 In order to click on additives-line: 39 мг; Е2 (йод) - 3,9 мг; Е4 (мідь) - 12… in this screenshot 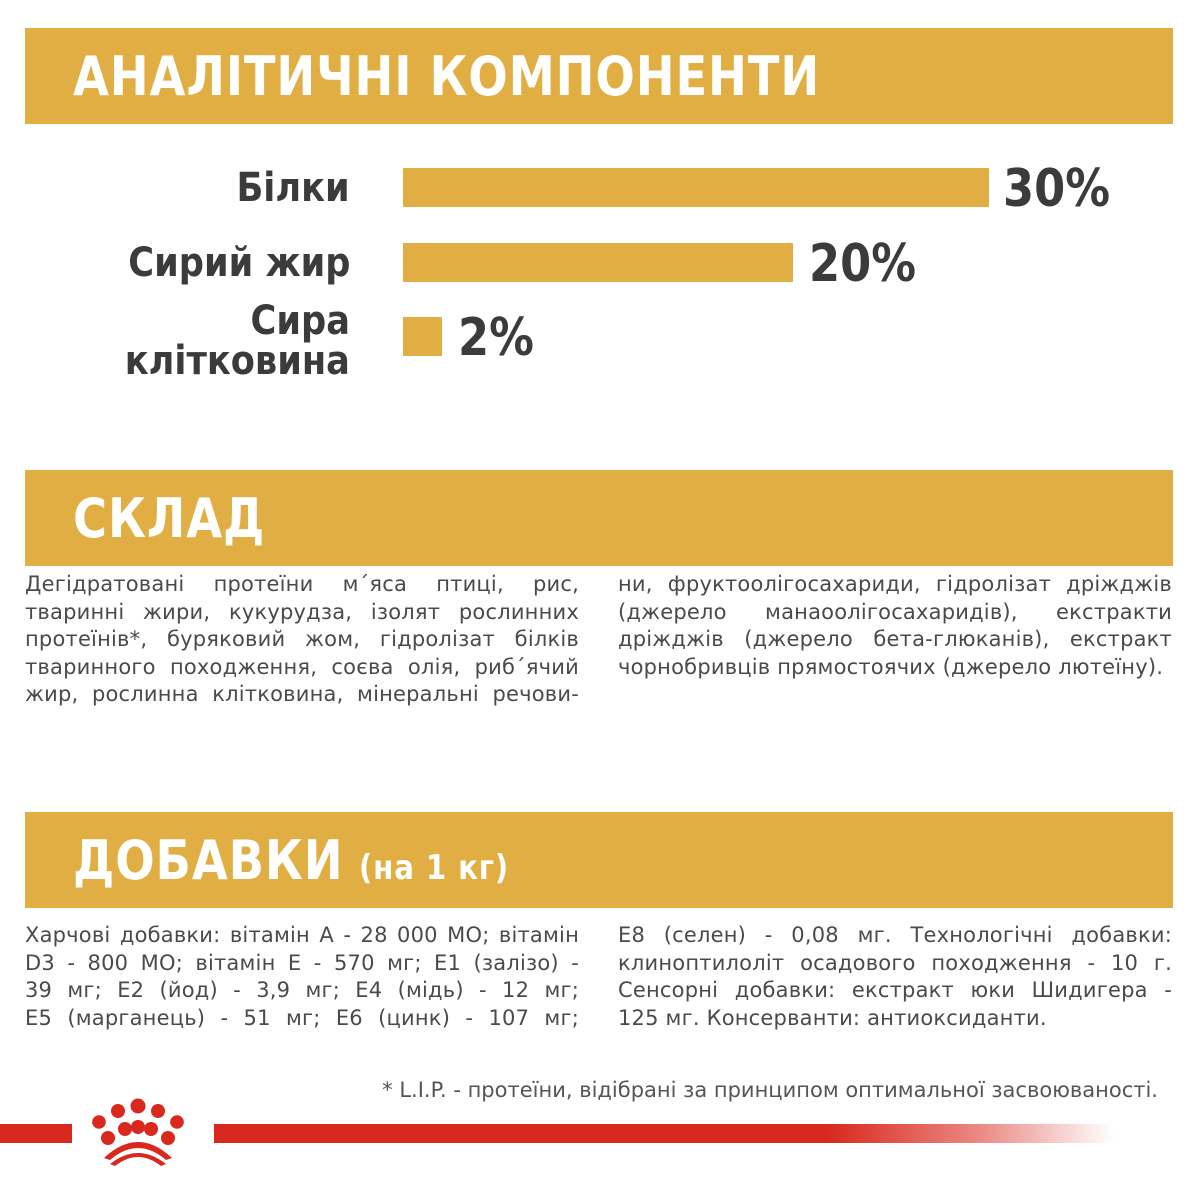, I will do `click(302, 990)`.